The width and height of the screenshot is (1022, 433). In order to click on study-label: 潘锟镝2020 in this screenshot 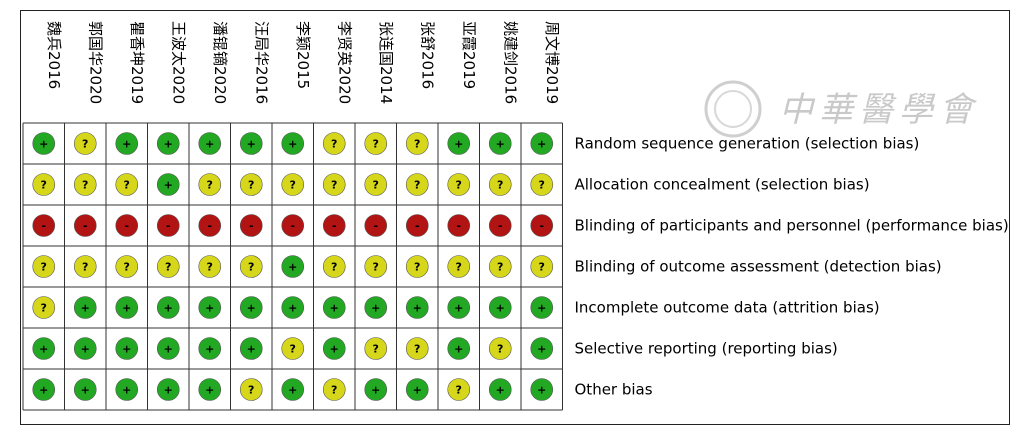, I will do `click(220, 62)`.